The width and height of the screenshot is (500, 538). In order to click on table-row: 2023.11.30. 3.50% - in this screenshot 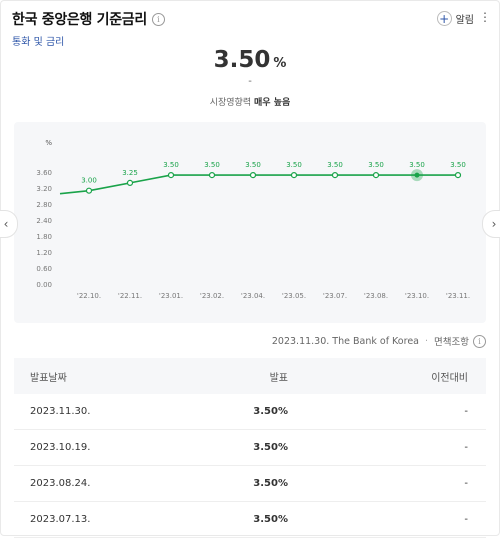, I will do `click(250, 412)`.